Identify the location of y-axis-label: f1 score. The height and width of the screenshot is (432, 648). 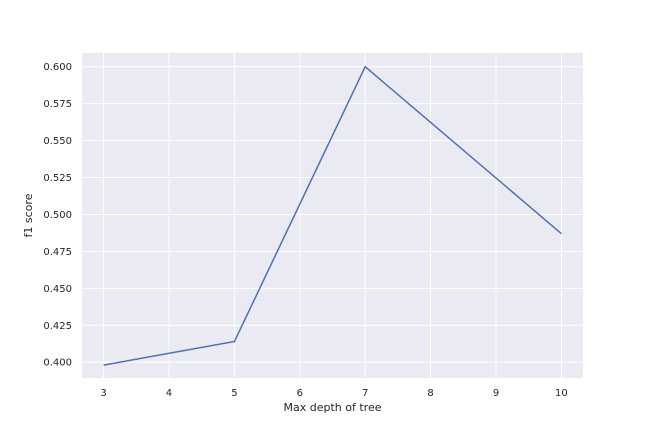
(28, 215).